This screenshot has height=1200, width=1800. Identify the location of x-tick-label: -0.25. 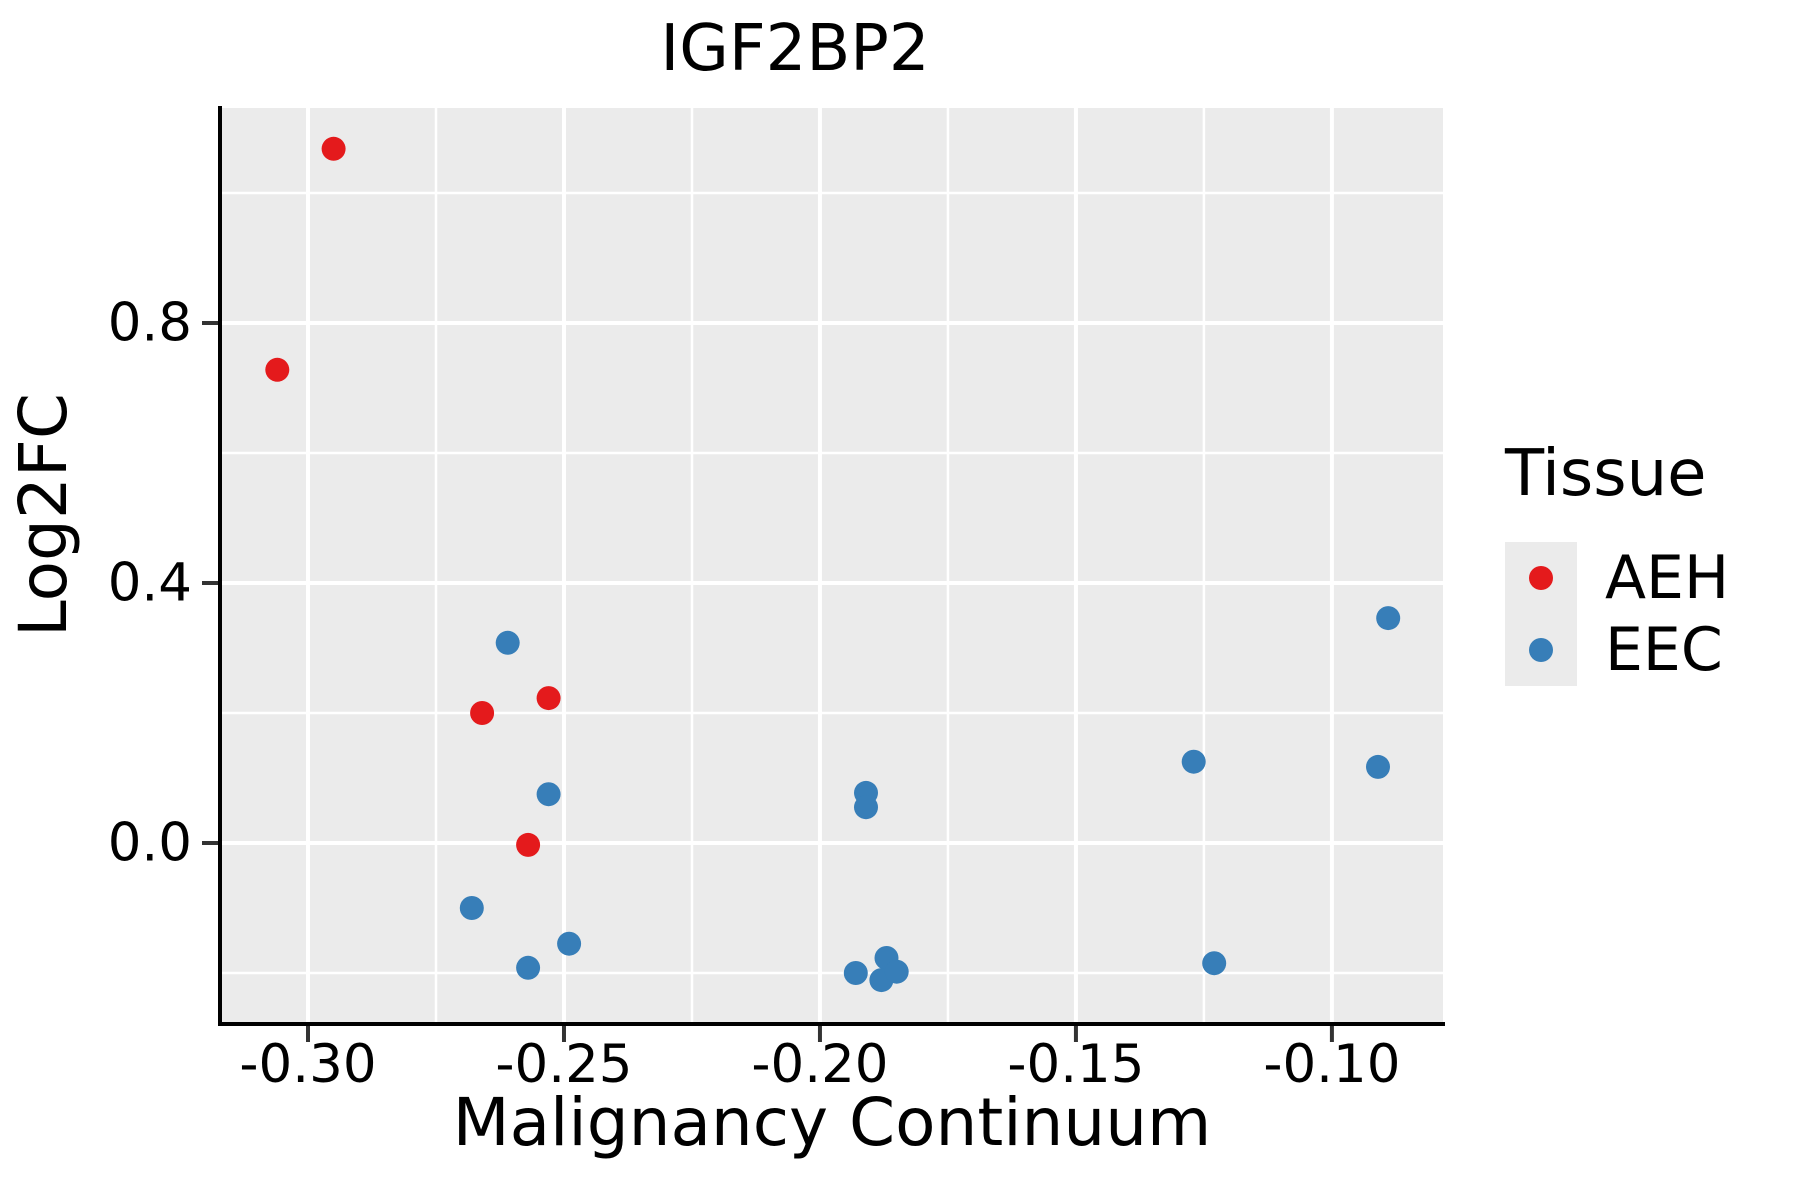
(564, 1064).